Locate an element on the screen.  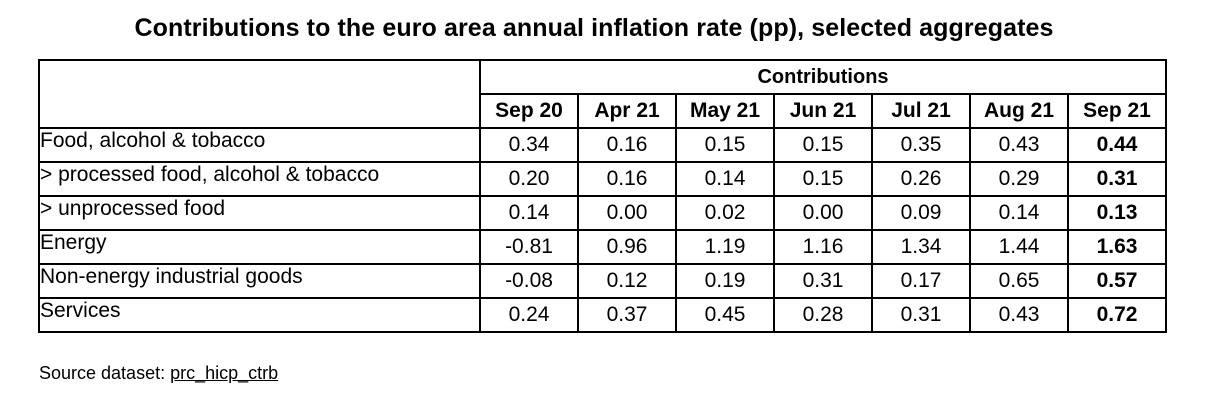
row-label: Energy is located at coordinates (259, 247).